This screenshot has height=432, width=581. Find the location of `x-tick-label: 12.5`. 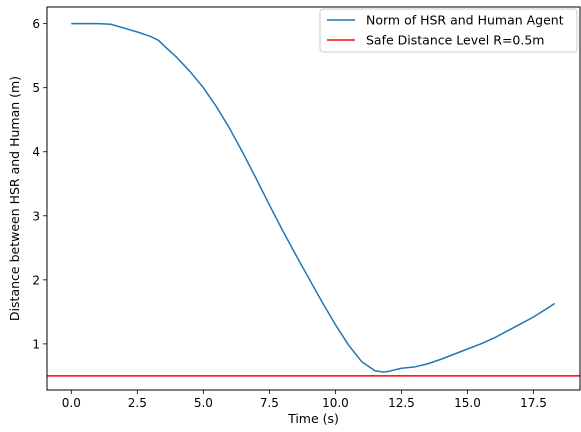

x-tick-label: 12.5 is located at coordinates (401, 403).